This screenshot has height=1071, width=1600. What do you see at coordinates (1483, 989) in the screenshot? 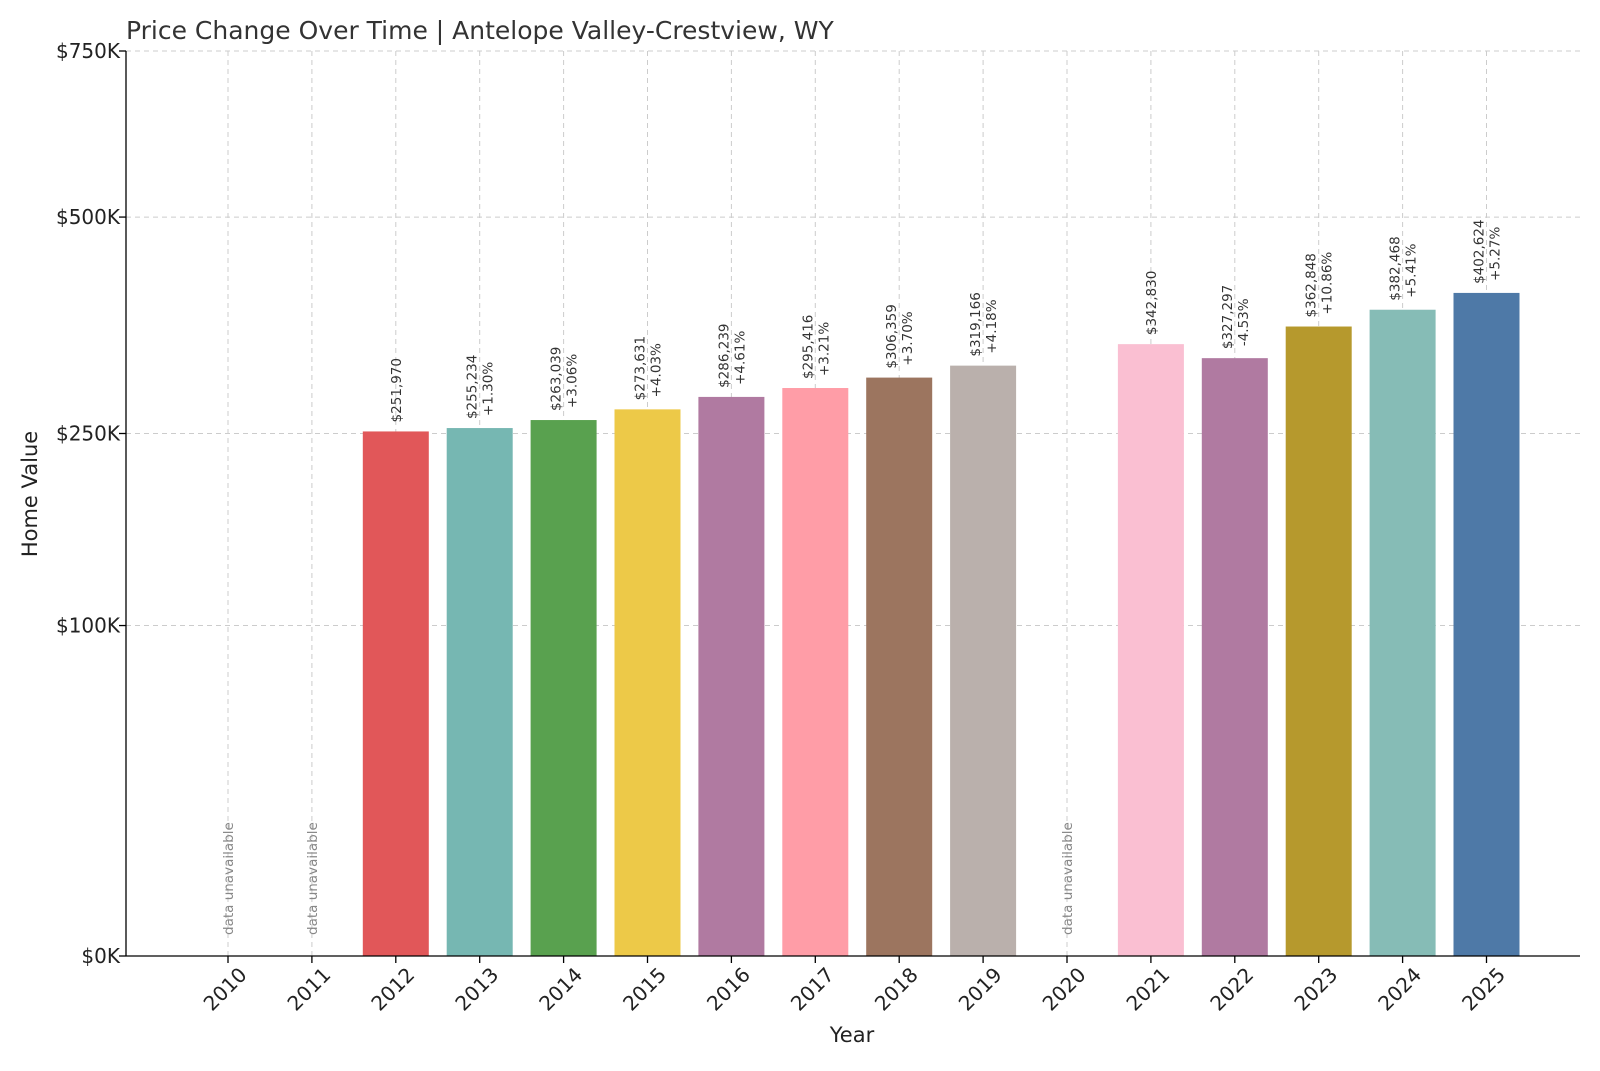
I see `x-tick-label: 2025` at bounding box center [1483, 989].